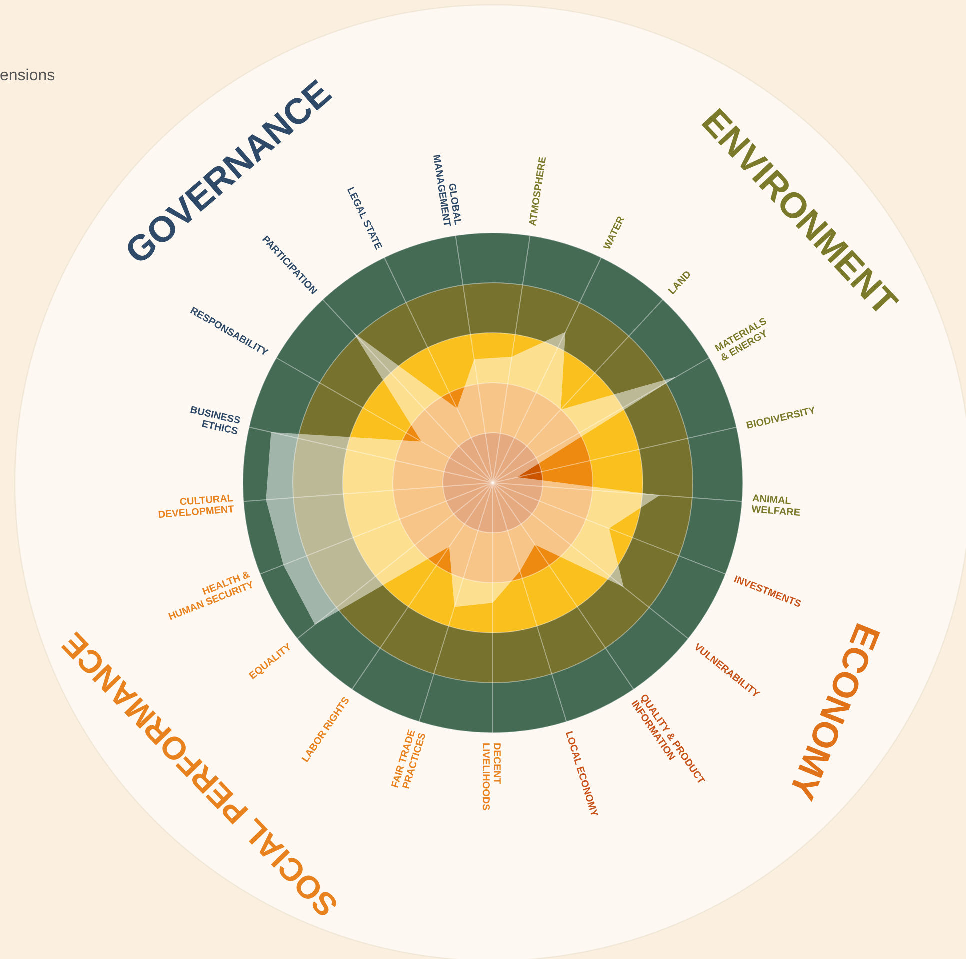 This screenshot has height=959, width=966. Describe the element at coordinates (196, 507) in the screenshot. I see `spoke-label: CULTURAL DEVELOPMENT` at that location.